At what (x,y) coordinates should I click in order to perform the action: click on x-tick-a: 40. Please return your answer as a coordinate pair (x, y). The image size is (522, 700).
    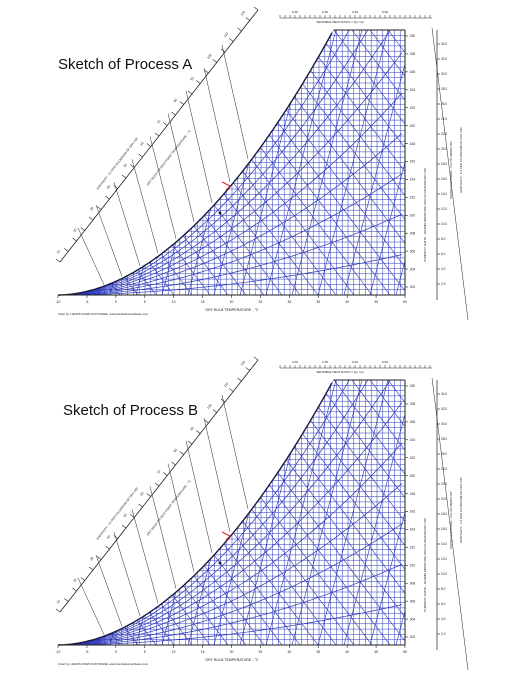
    Looking at the image, I should click on (347, 302).